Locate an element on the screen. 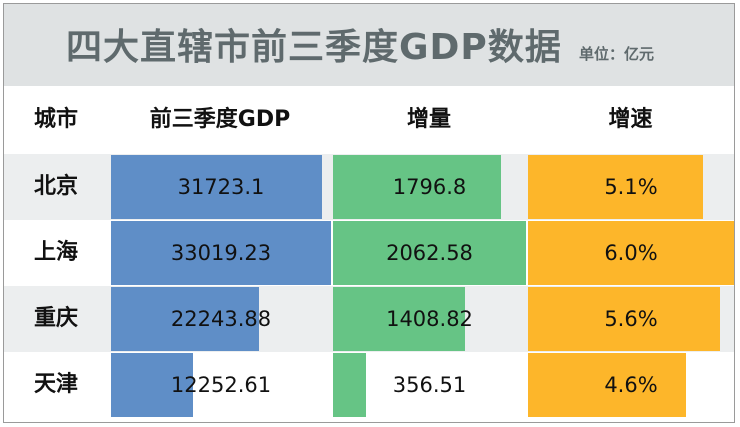 The width and height of the screenshot is (740, 427). header-increase: 增量 is located at coordinates (428, 119).